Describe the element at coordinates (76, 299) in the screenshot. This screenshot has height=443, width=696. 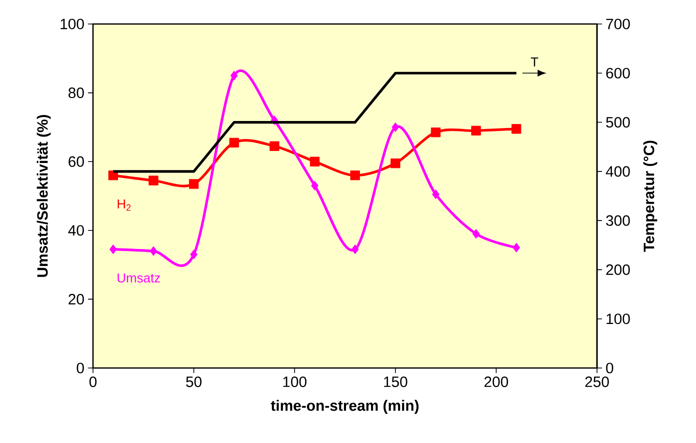
I see `y-tick-label: 20` at that location.